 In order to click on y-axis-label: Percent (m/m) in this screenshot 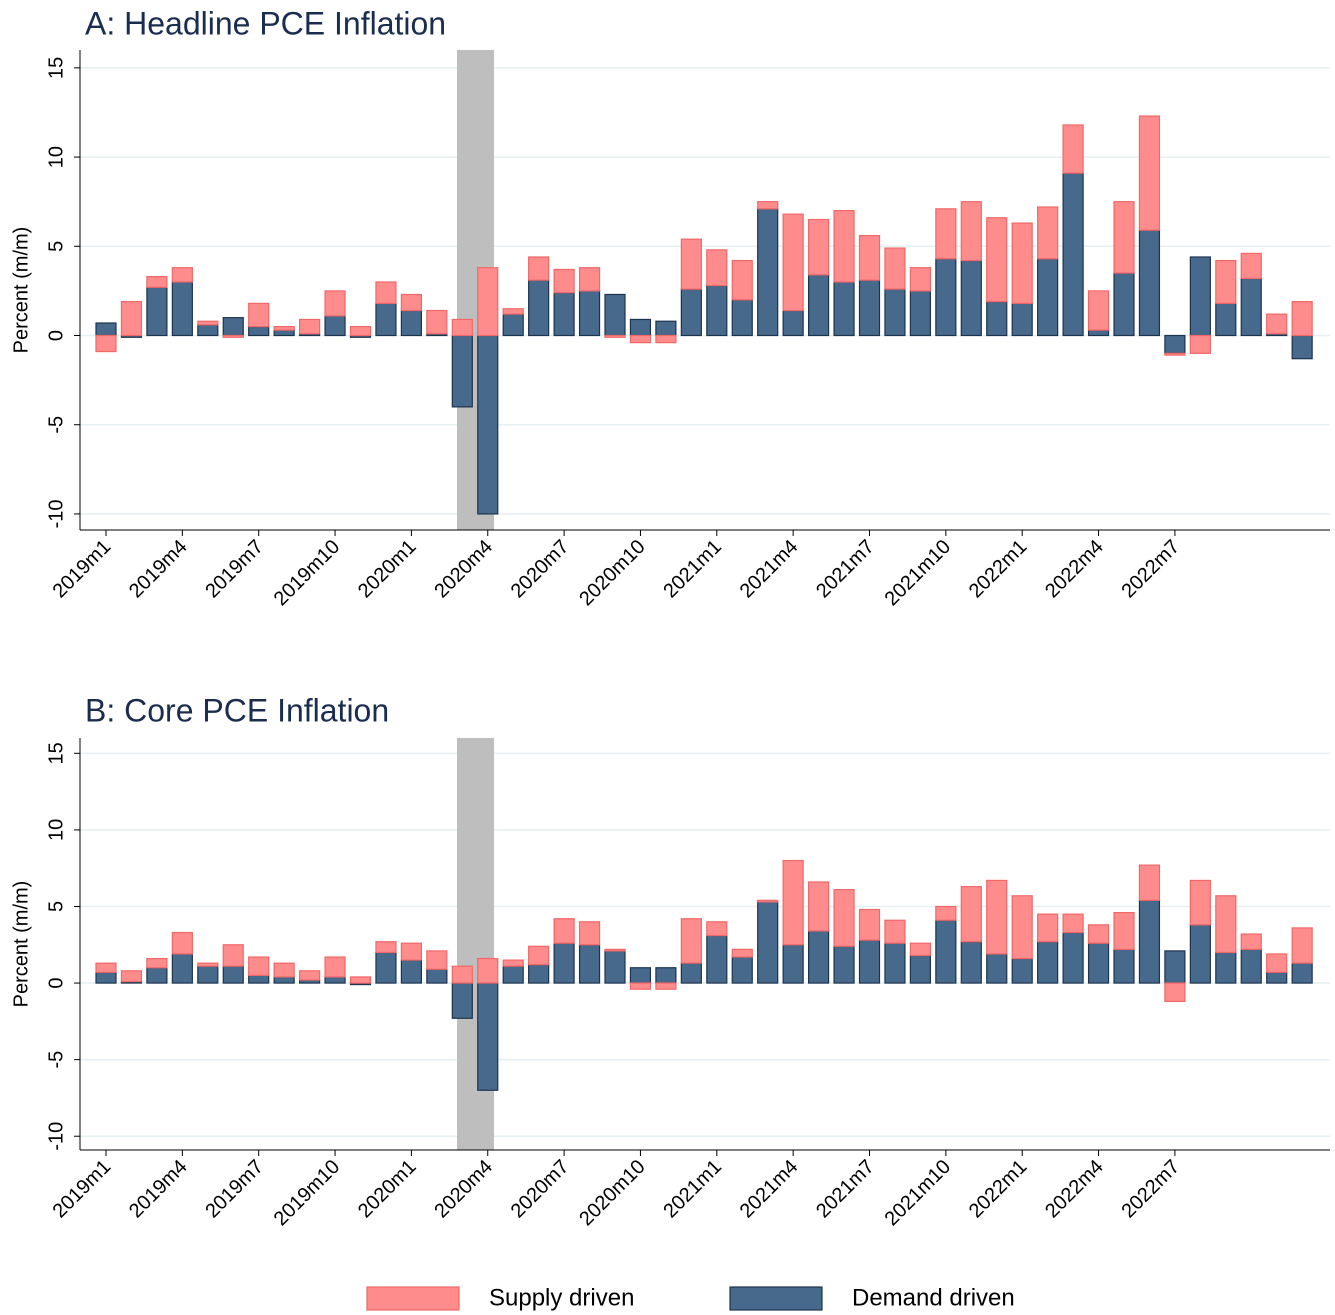, I will do `click(21, 944)`.